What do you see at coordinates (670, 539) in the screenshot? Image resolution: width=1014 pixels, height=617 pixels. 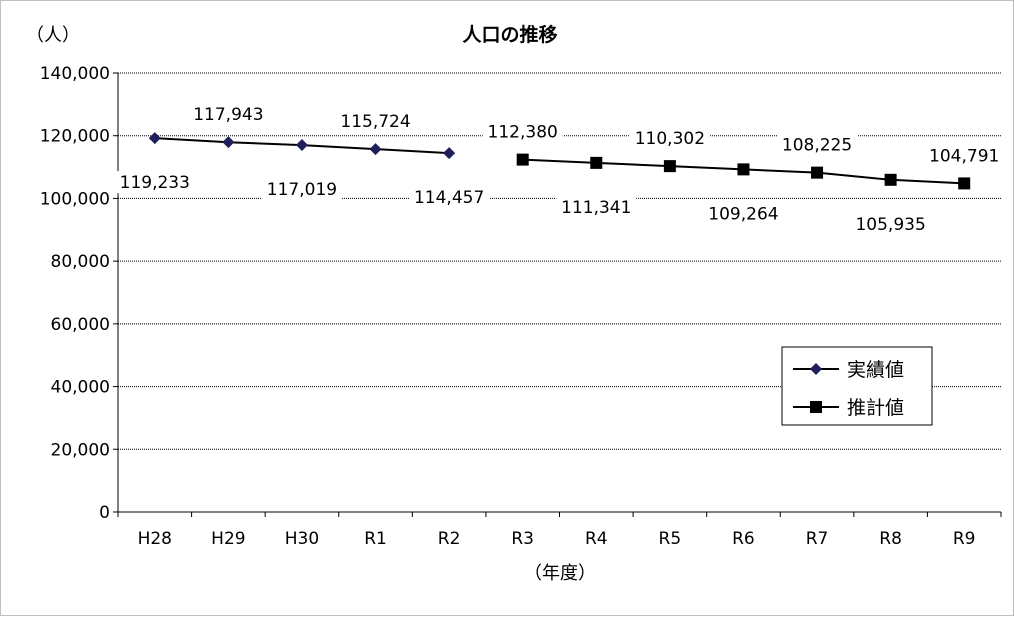 I see `x-tick-label: R5` at bounding box center [670, 539].